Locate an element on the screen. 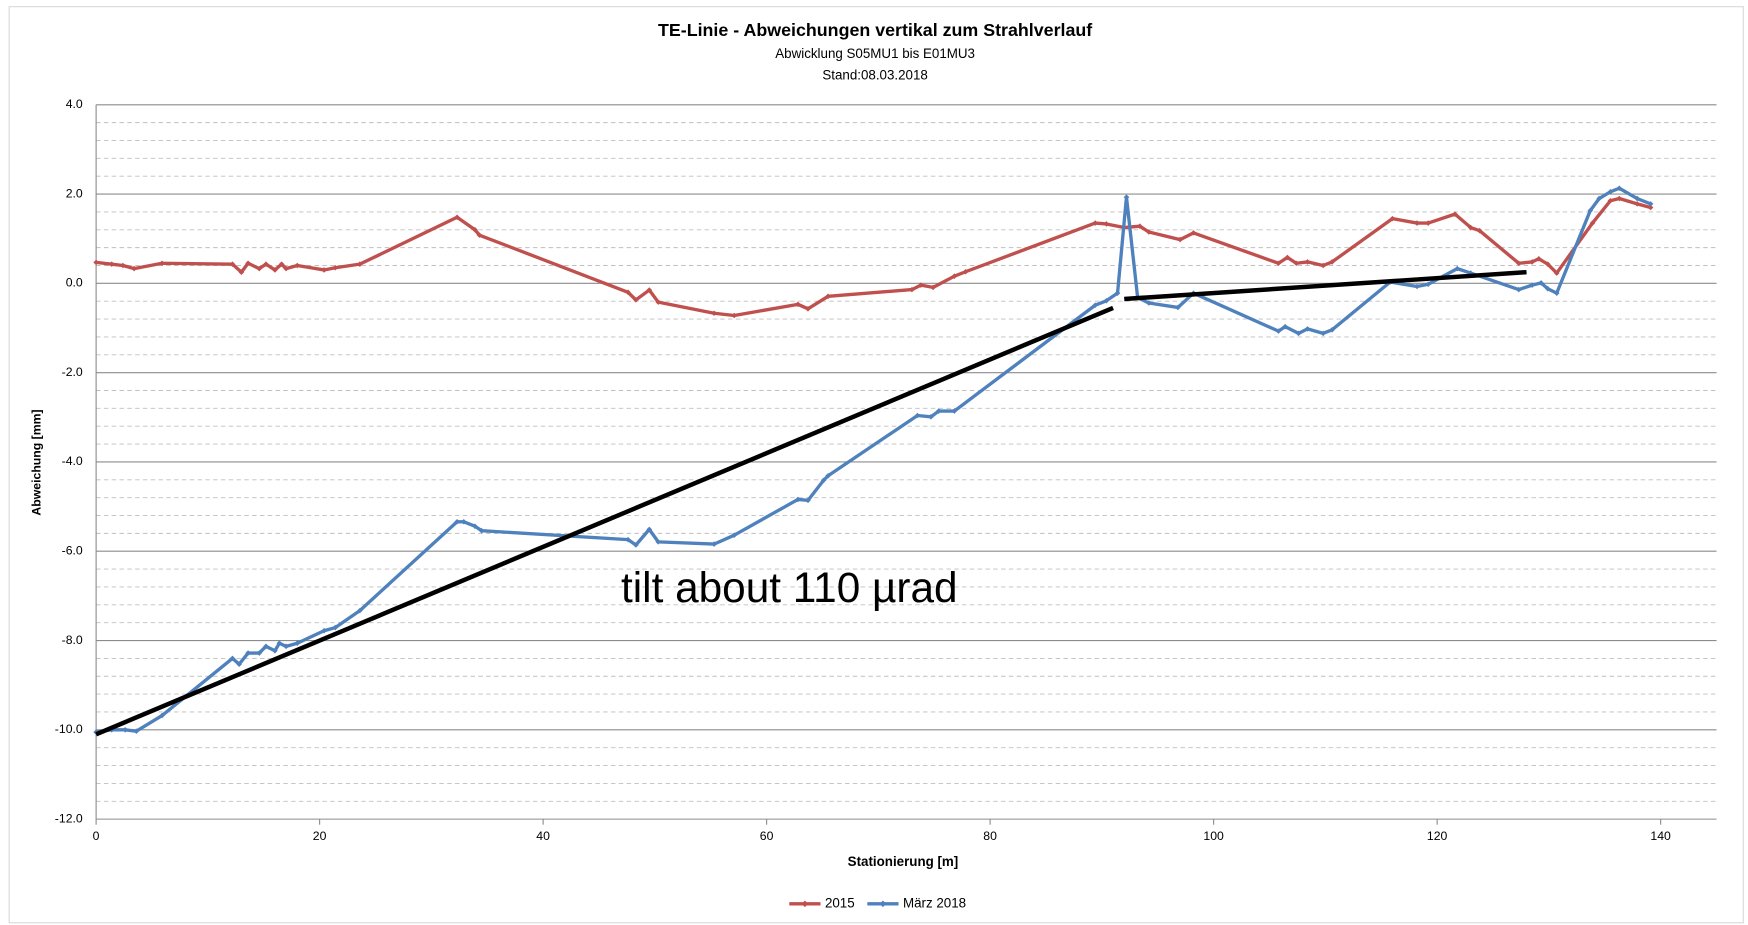 The width and height of the screenshot is (1748, 925). y-tick-label: -10.0 is located at coordinates (69, 729).